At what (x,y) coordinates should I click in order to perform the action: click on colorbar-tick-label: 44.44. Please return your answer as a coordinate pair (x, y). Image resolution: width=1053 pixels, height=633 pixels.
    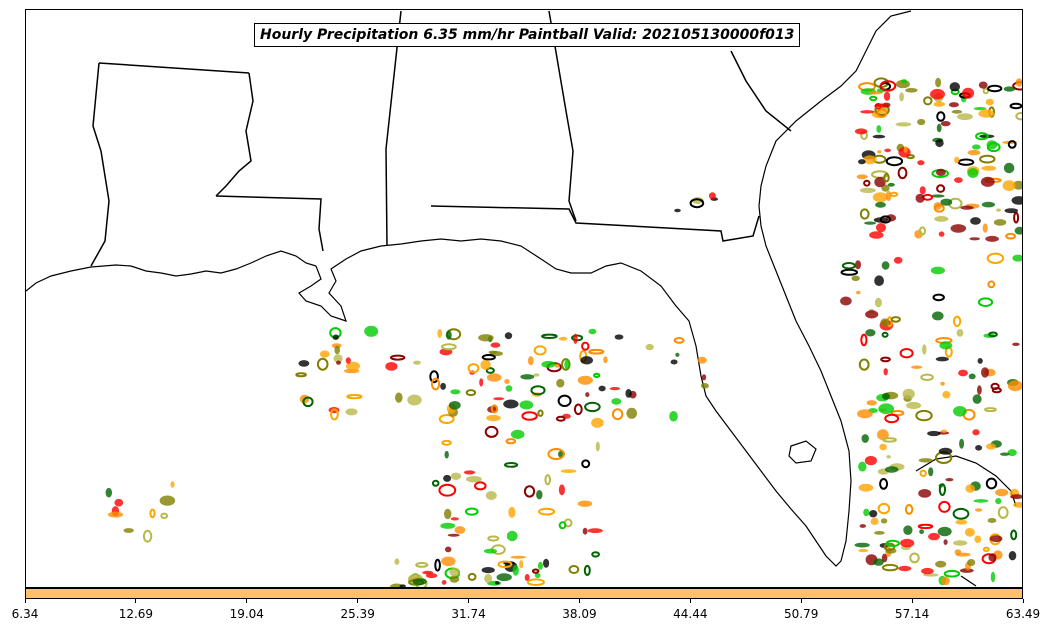
    Looking at the image, I should click on (690, 614).